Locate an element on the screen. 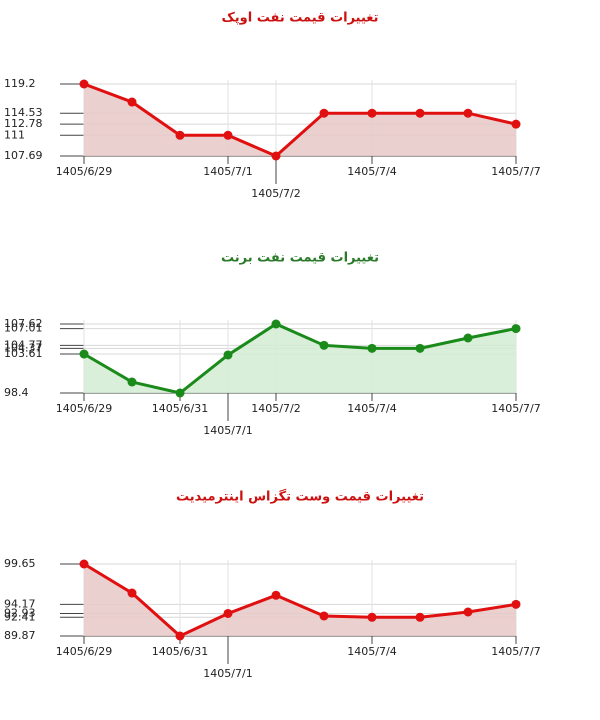 This screenshot has height=720, width=600. chart-title: تغییرات قیمت نفت اوپک is located at coordinates (299, 18).